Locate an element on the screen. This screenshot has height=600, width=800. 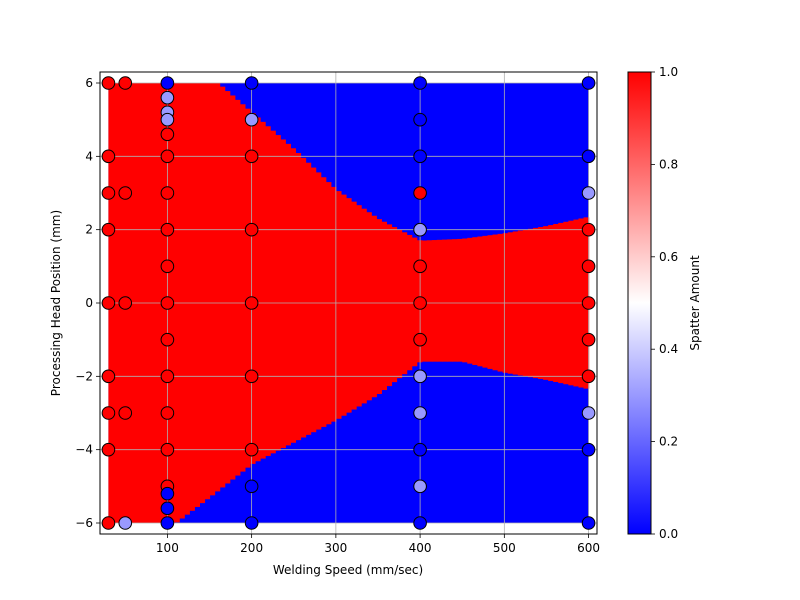
x-tick-label: 300 is located at coordinates (335, 548).